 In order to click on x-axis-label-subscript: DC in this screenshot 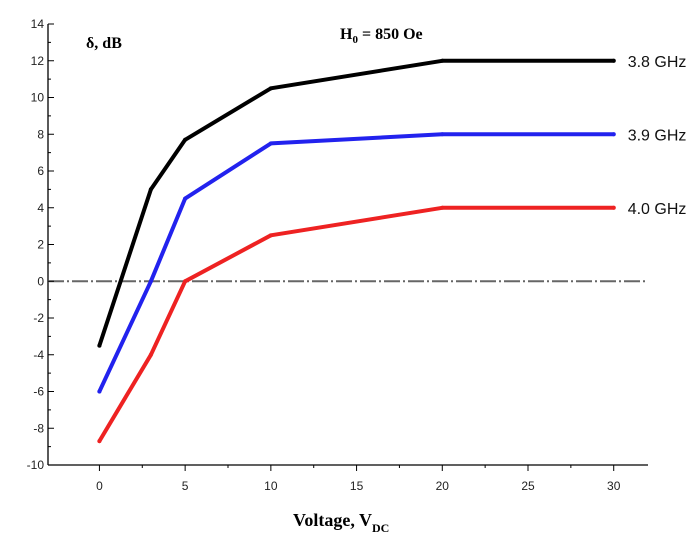, I will do `click(380, 528)`.